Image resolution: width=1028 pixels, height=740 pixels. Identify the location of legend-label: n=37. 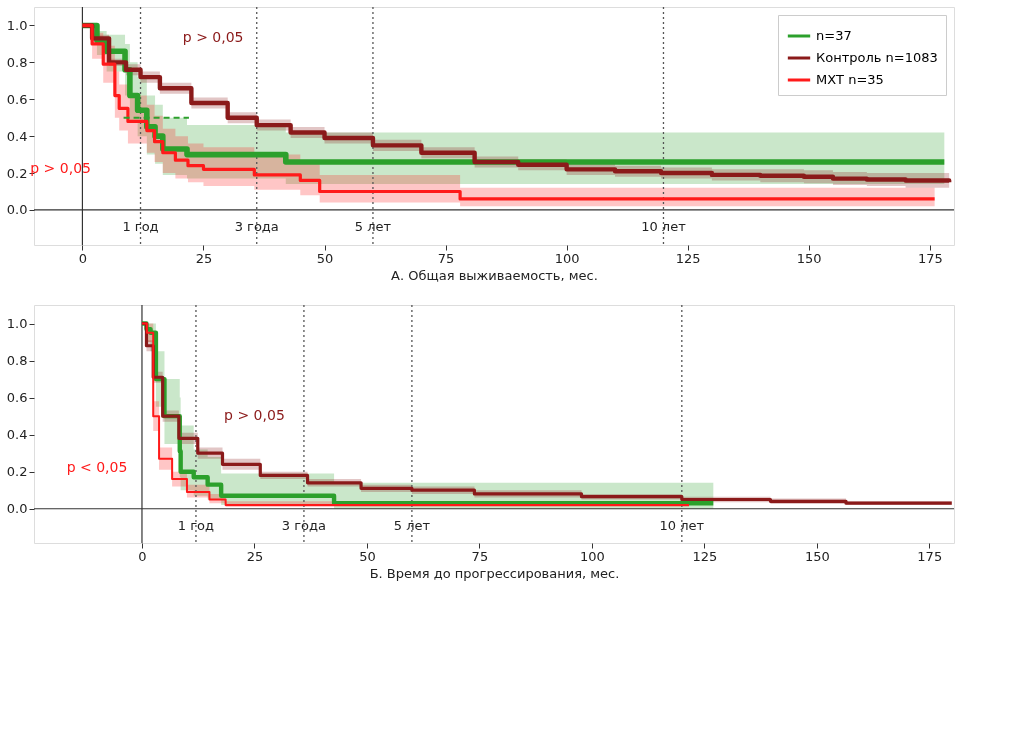
(834, 35).